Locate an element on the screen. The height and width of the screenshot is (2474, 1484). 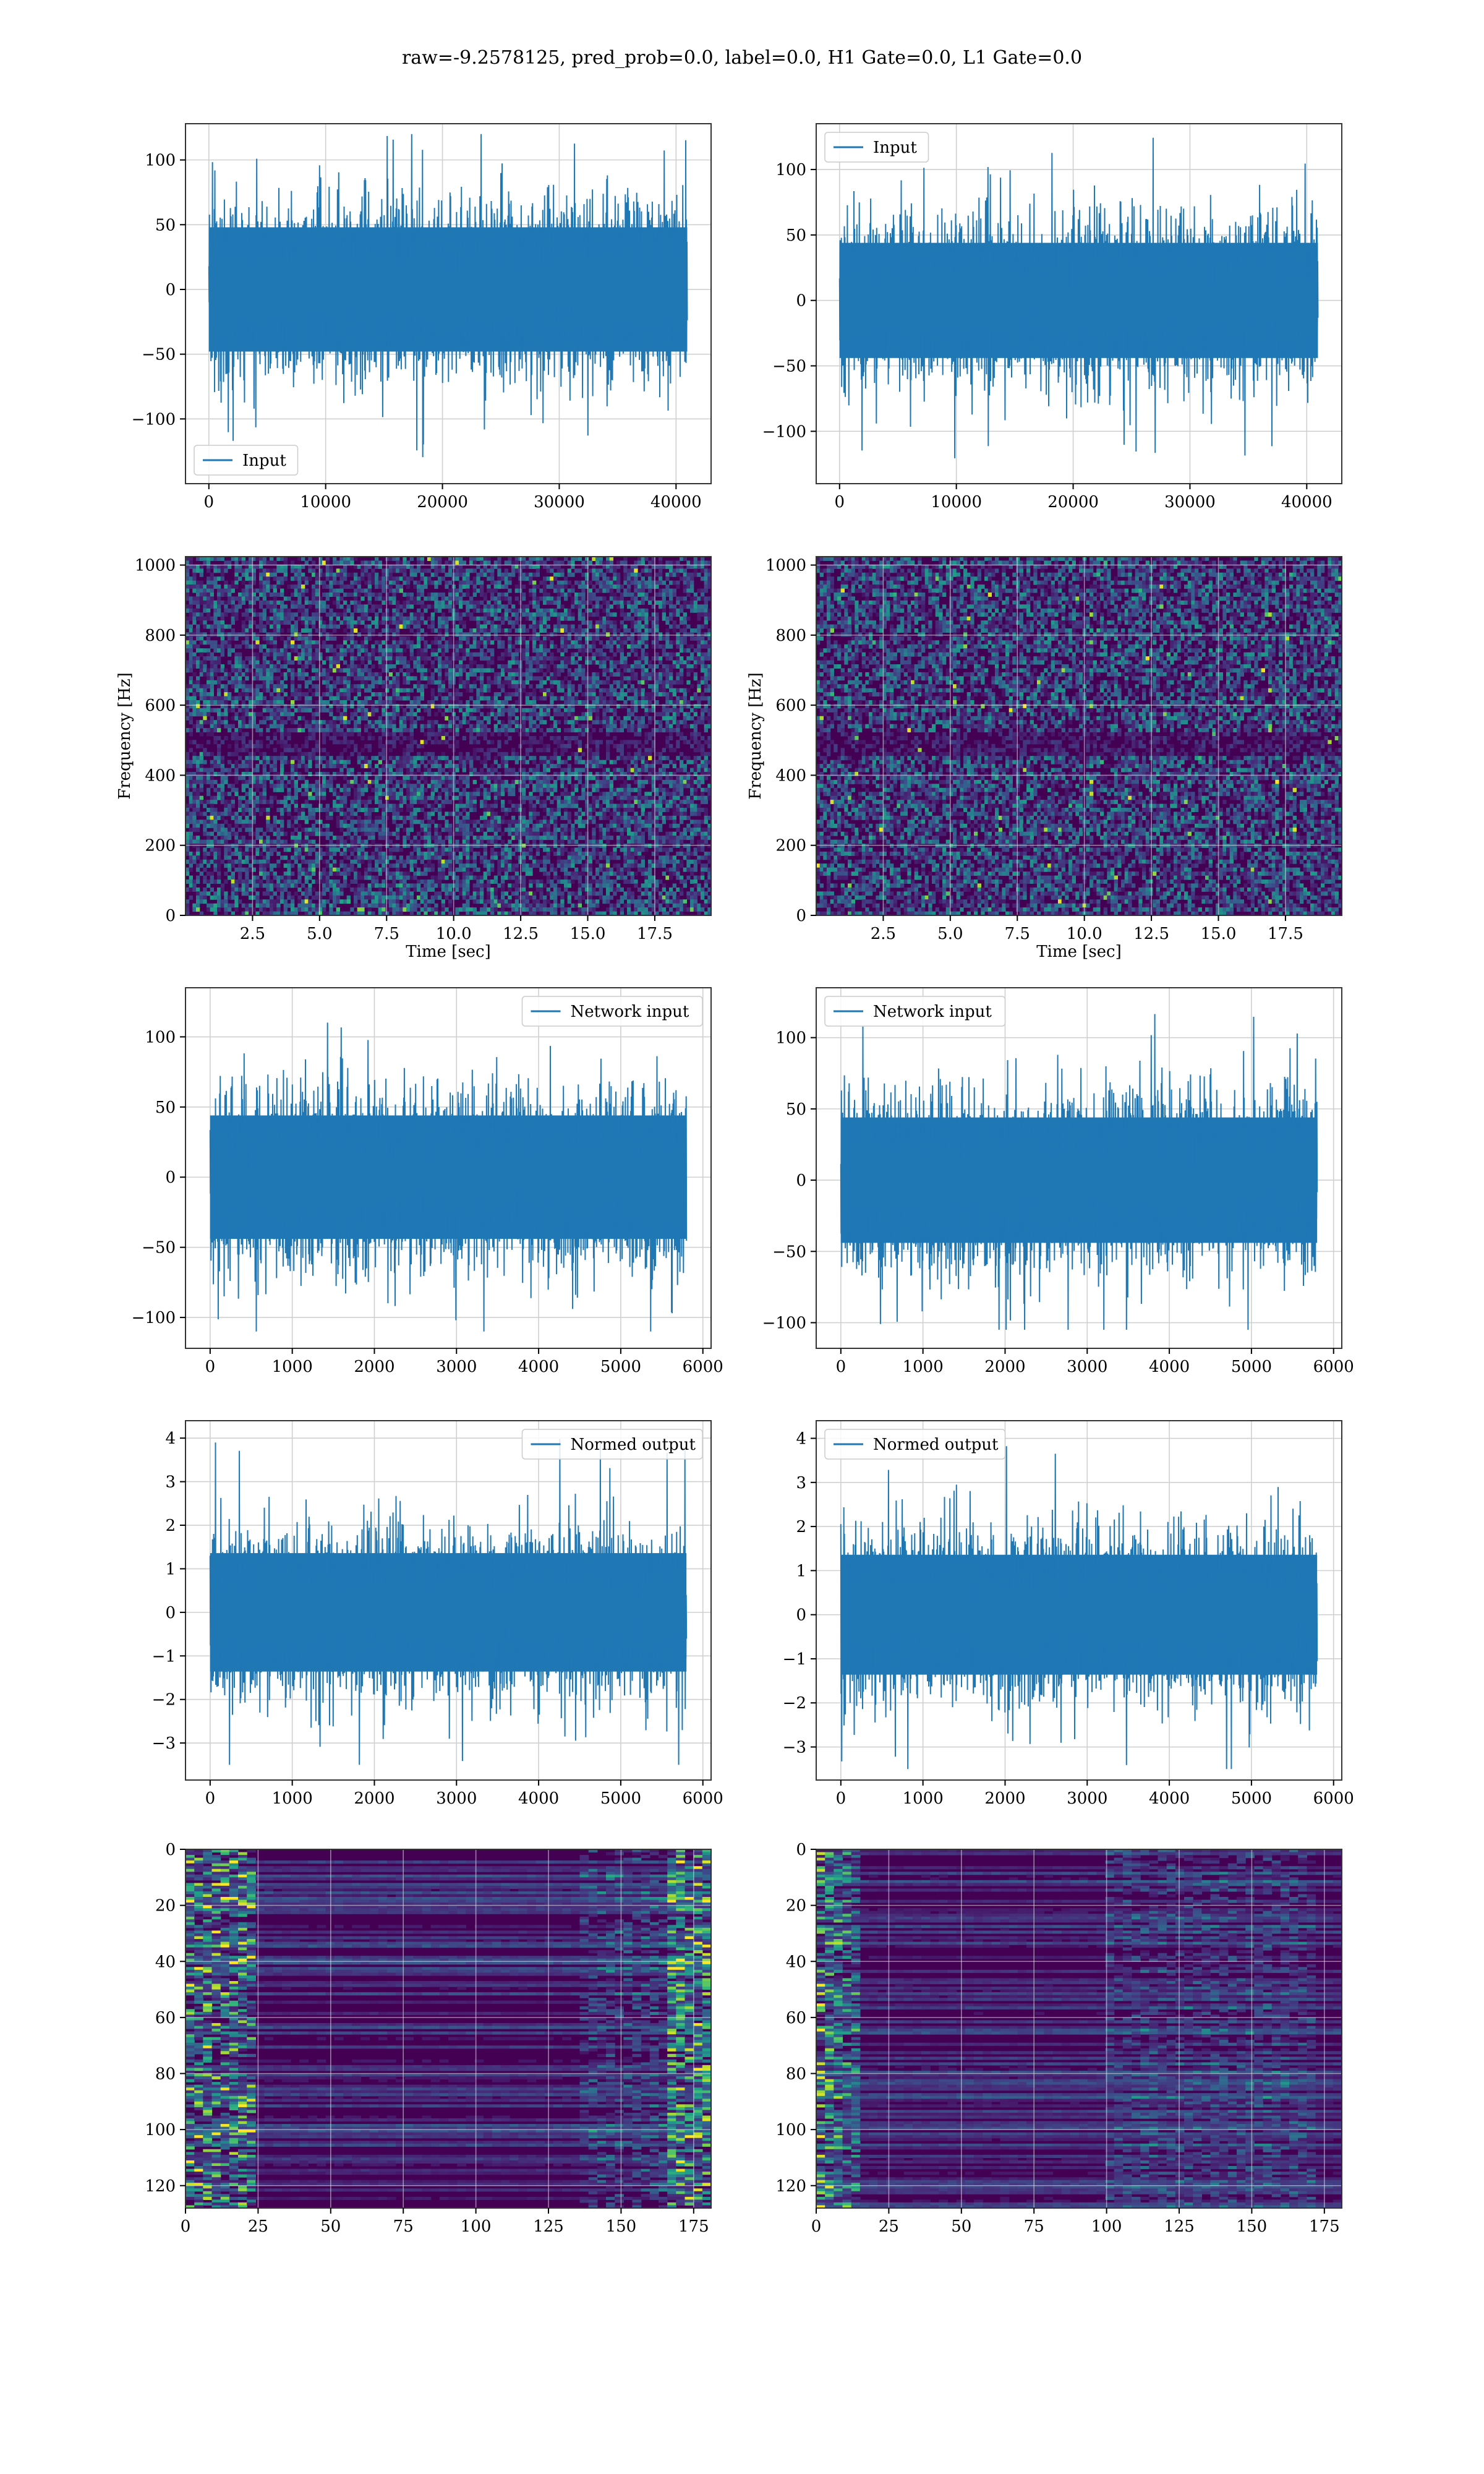
x-tick-label: 10.0 is located at coordinates (454, 934).